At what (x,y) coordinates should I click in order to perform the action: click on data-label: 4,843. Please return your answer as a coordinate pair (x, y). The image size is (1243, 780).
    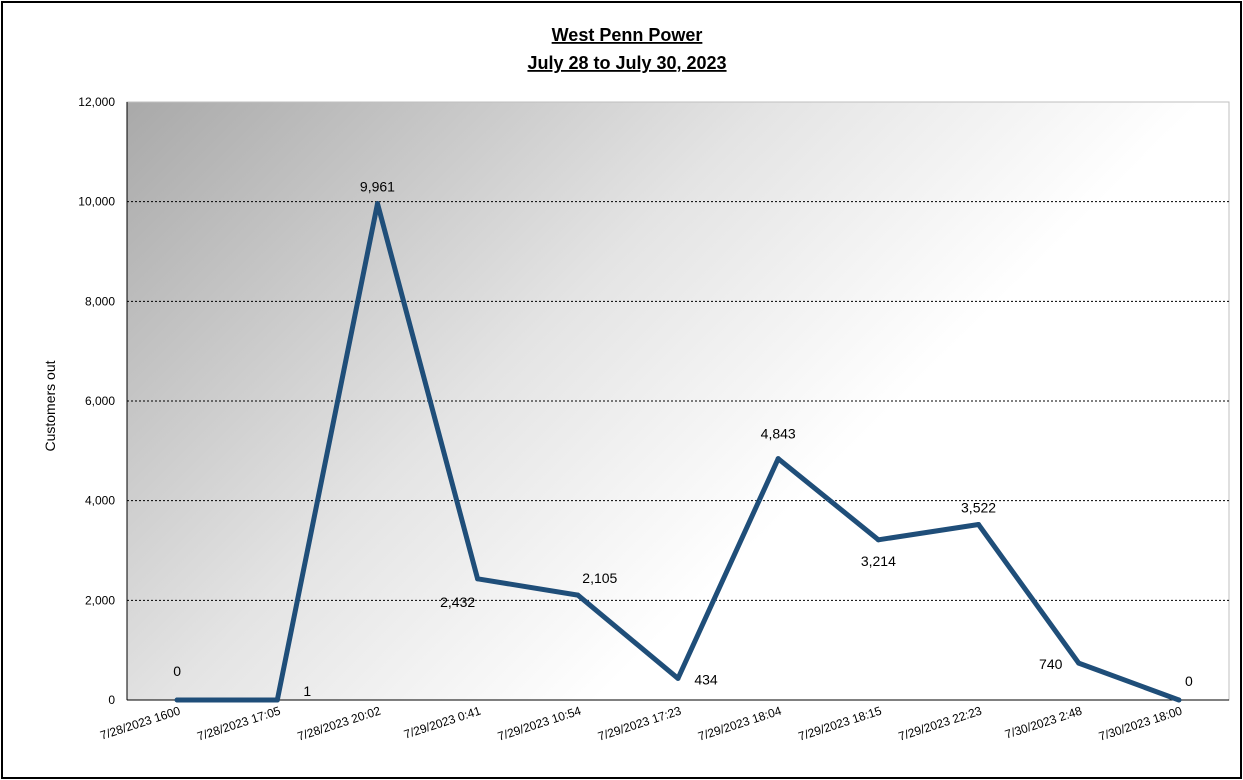
    Looking at the image, I should click on (778, 434).